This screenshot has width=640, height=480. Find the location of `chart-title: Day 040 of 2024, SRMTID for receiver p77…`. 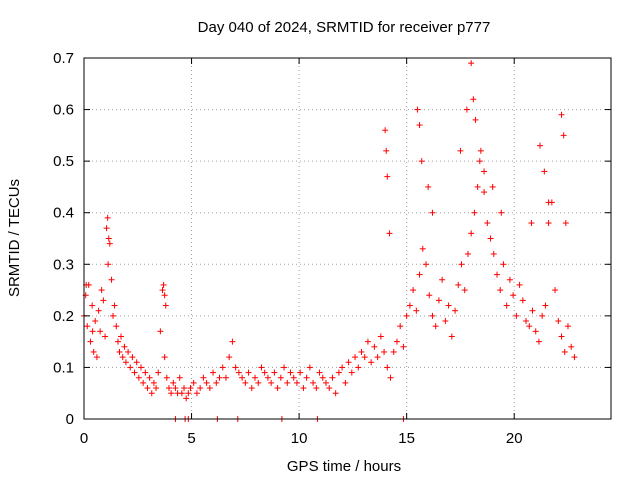

chart-title: Day 040 of 2024, SRMTID for receiver p77… is located at coordinates (344, 27).